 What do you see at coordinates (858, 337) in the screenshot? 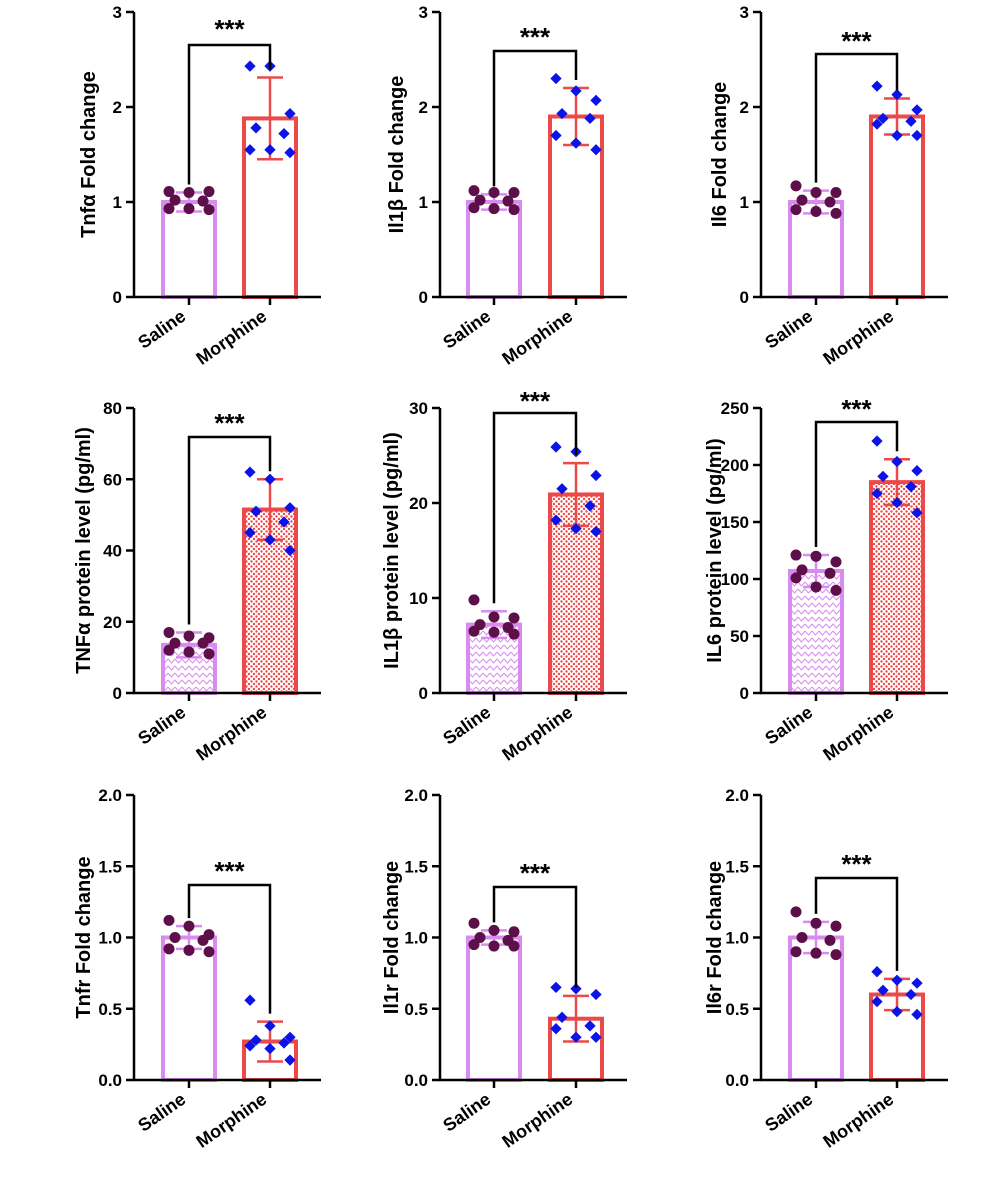
I see `x-tick-label-morphine: Morphine` at bounding box center [858, 337].